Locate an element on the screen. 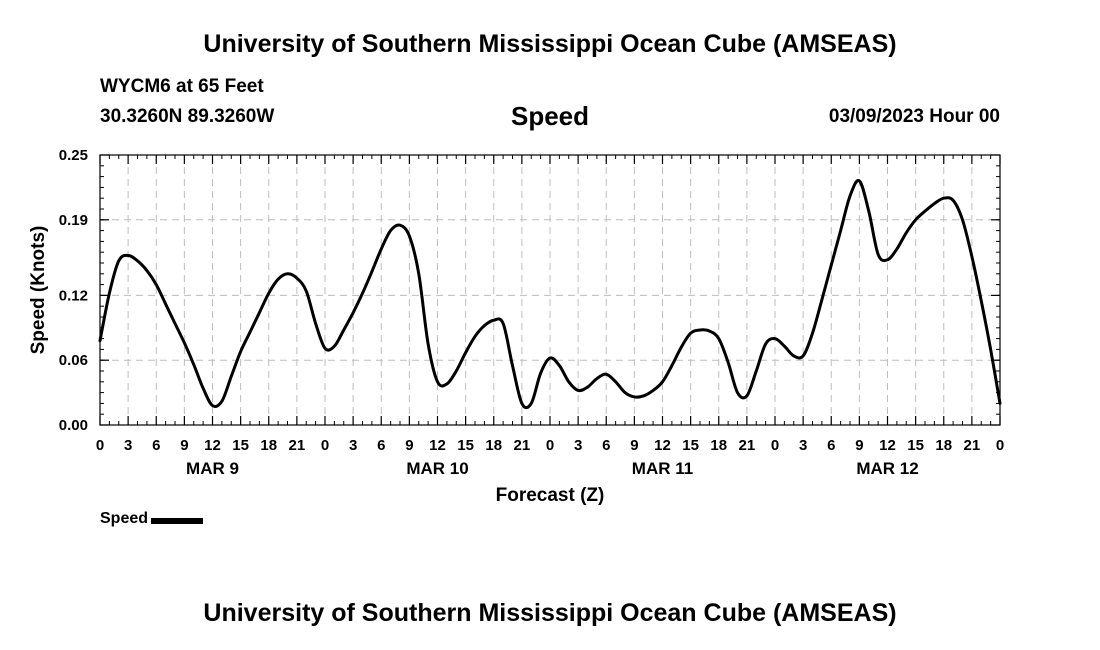 This screenshot has height=650, width=1100. date-label: MAR 12 is located at coordinates (887, 468).